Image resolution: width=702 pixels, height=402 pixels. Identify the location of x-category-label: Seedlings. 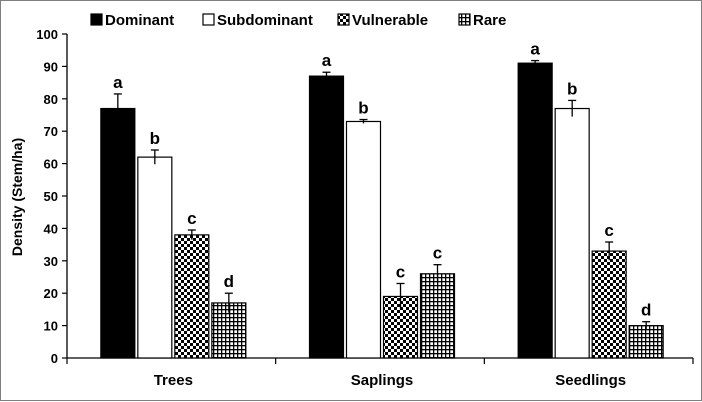
(590, 380).